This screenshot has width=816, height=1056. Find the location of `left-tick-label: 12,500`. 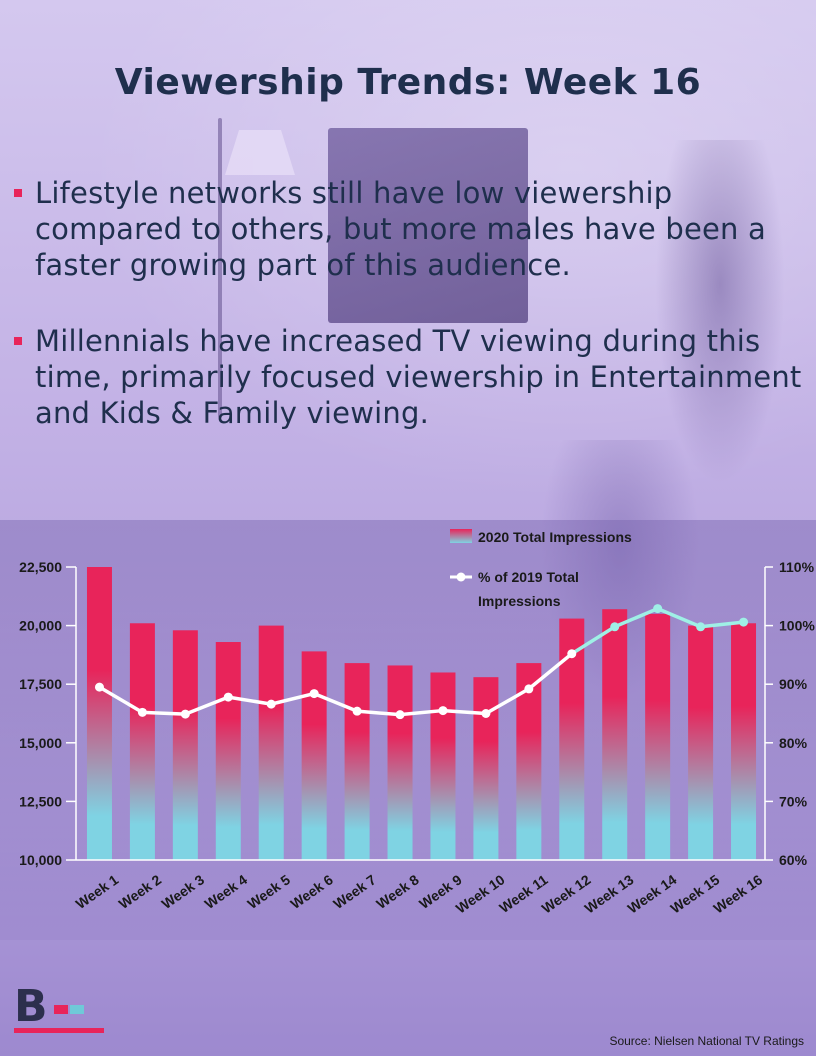

left-tick-label: 12,500 is located at coordinates (40, 801).